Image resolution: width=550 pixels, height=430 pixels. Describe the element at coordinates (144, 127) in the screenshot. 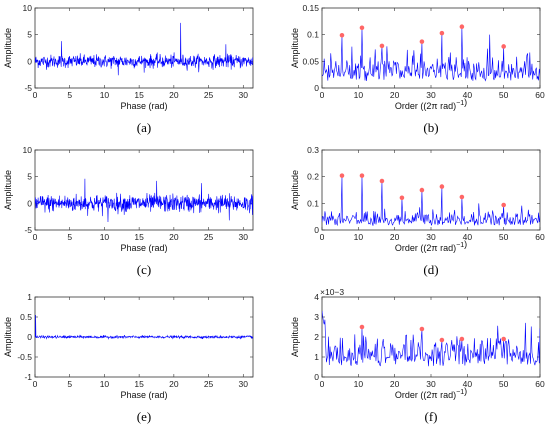

I see `panel-label: (a)` at that location.